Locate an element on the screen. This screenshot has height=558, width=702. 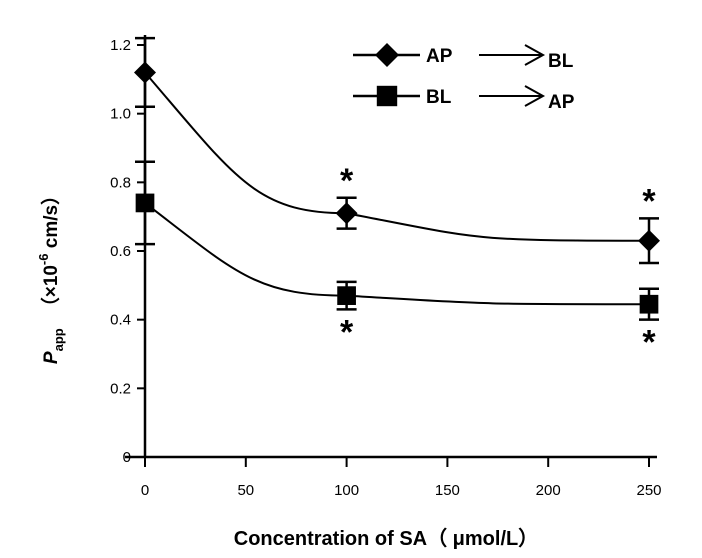
y-axis-label-symbol: P is located at coordinates (51, 357).